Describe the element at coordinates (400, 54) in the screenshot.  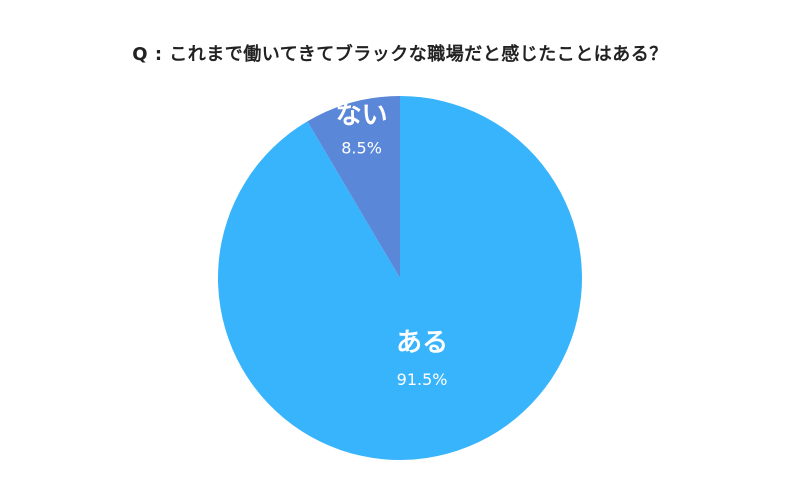
I see `chart-title: Q : これまで働いてきてブラックな職場だと感じたことはある？` at that location.